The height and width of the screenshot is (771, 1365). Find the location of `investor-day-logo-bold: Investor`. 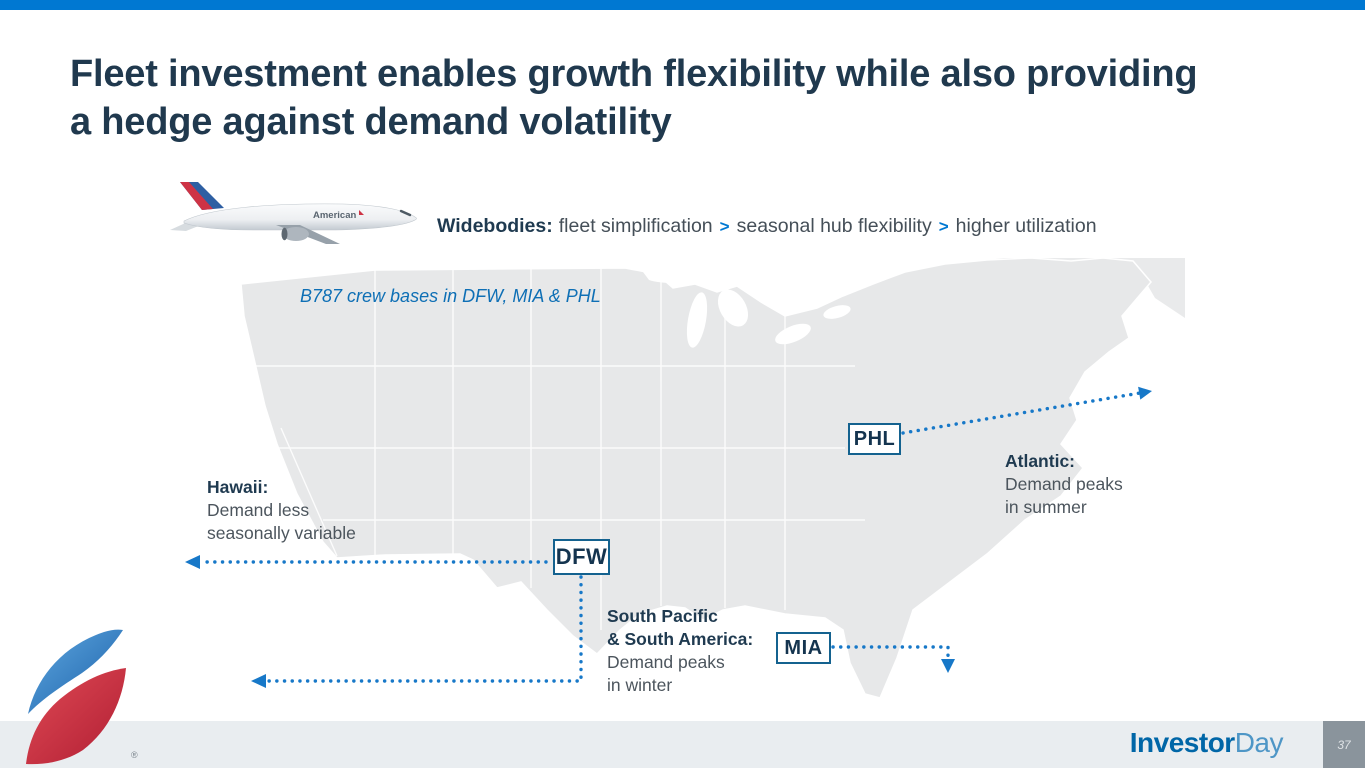

investor-day-logo-bold: Investor is located at coordinates (1182, 742).